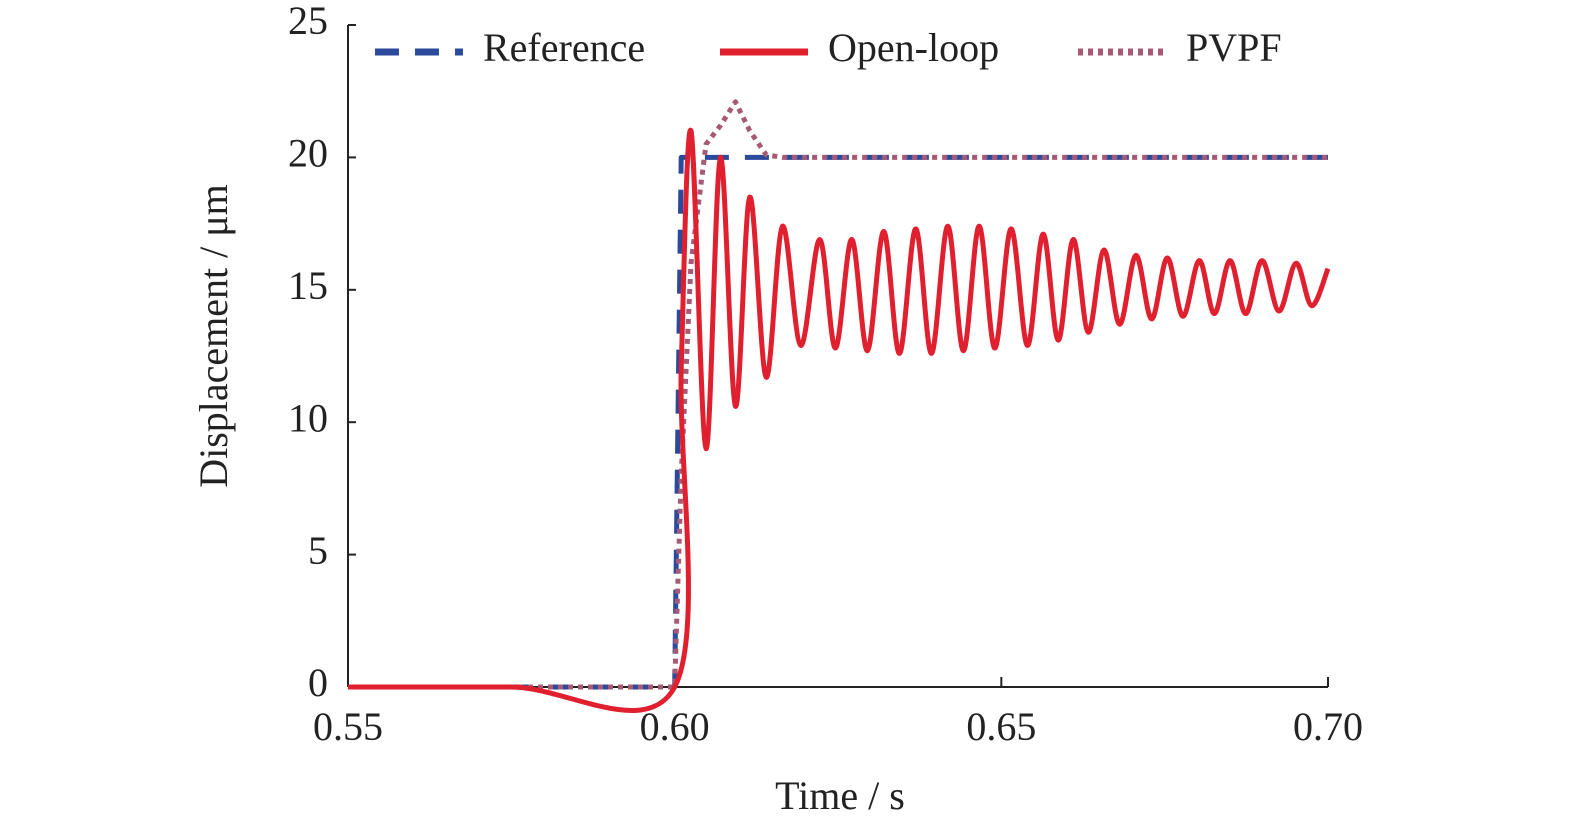 The height and width of the screenshot is (836, 1575). Describe the element at coordinates (564, 47) in the screenshot. I see `legend-label: Reference` at that location.